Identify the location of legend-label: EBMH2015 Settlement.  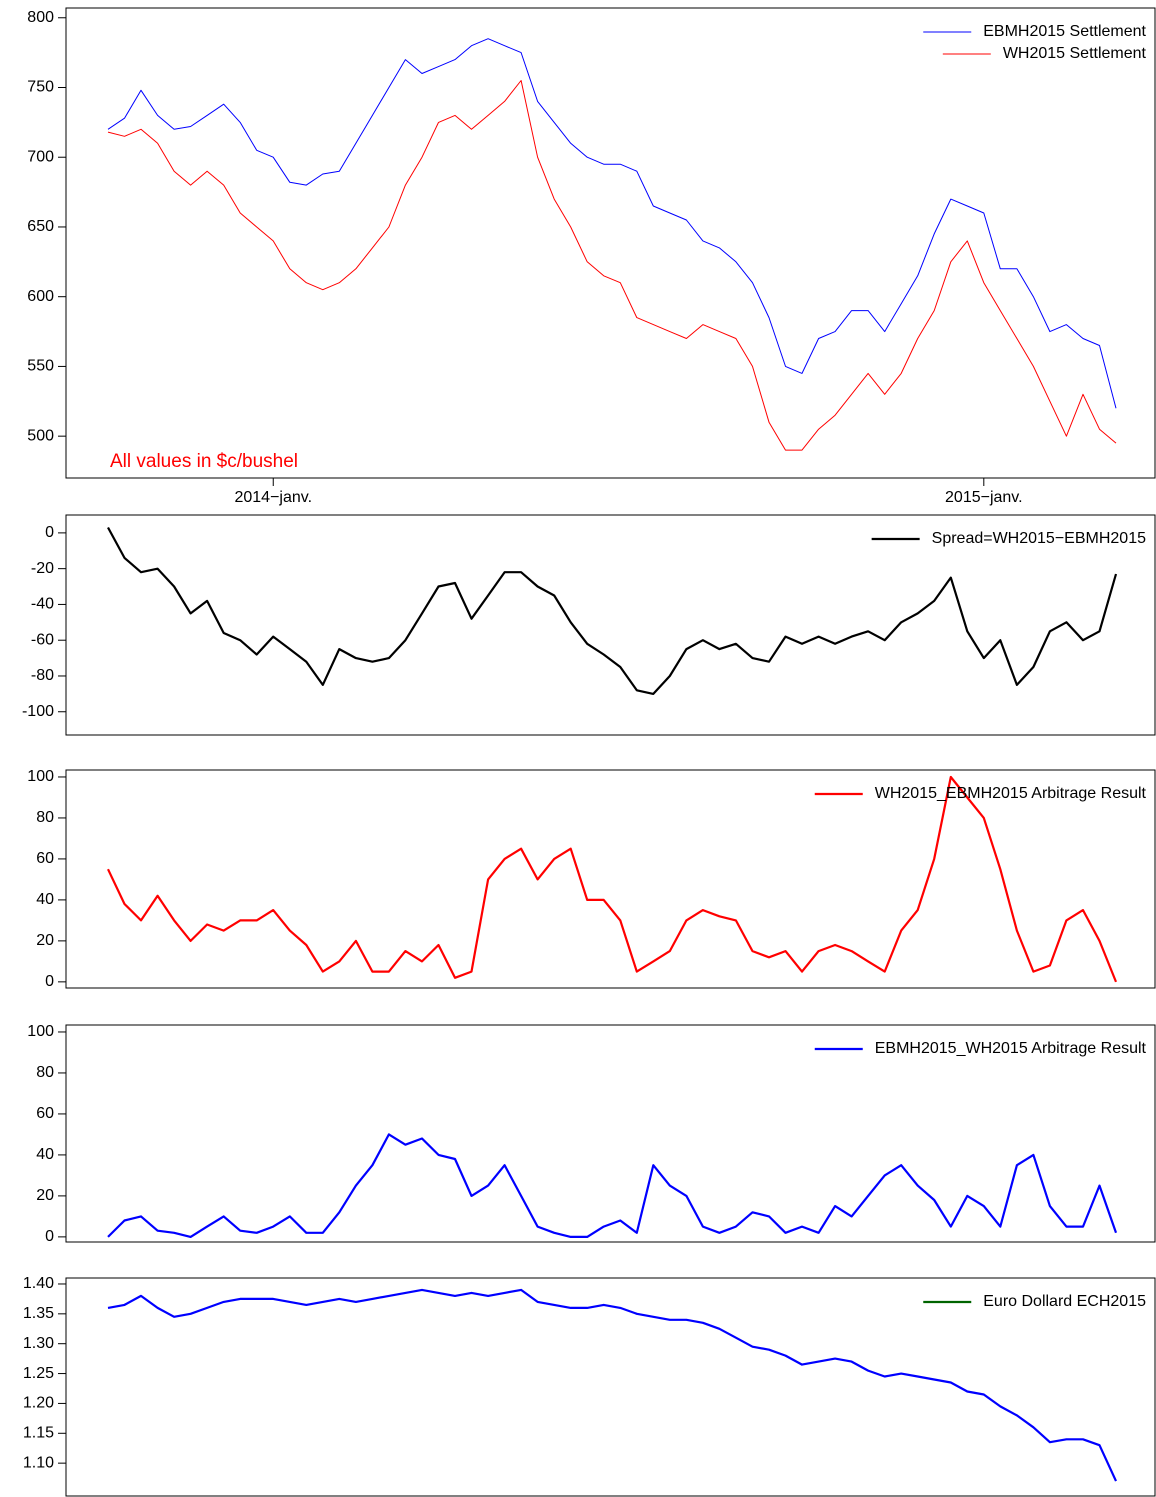
(1064, 31).